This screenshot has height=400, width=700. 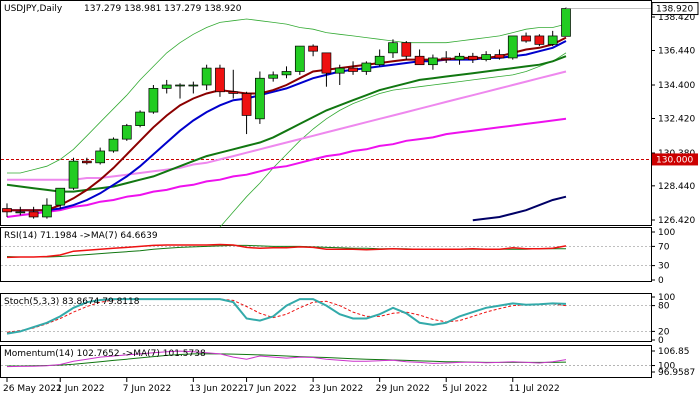 I want to click on rsi-tick-label: 0, so click(x=661, y=281).